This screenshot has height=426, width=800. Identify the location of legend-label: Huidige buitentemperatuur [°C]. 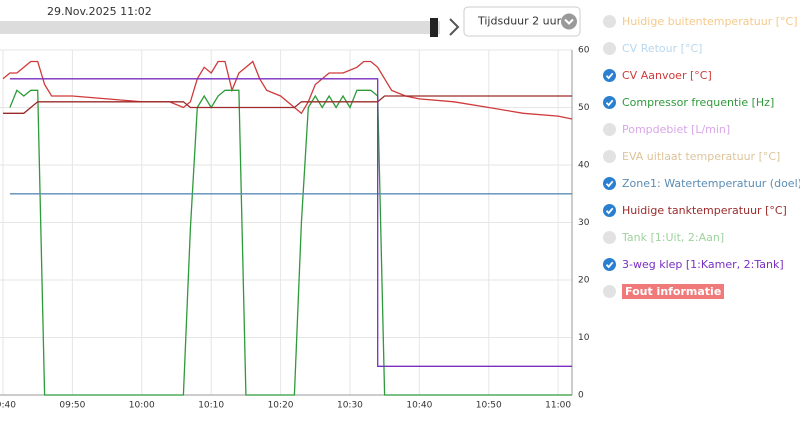
(710, 21).